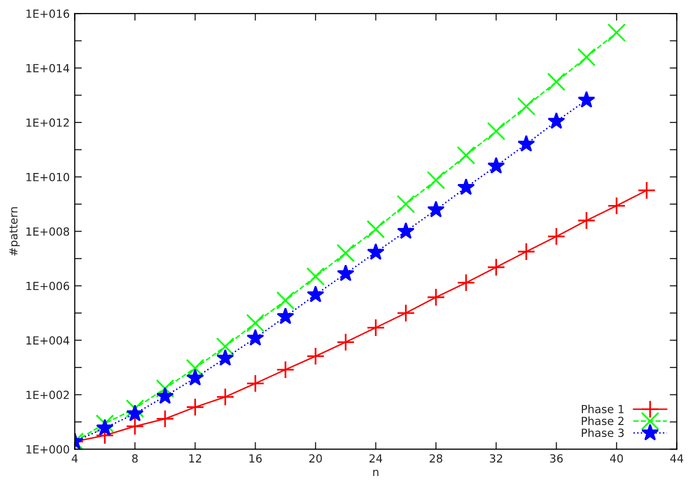 The height and width of the screenshot is (484, 692). I want to click on y-tick-label: 1E+012, so click(47, 122).